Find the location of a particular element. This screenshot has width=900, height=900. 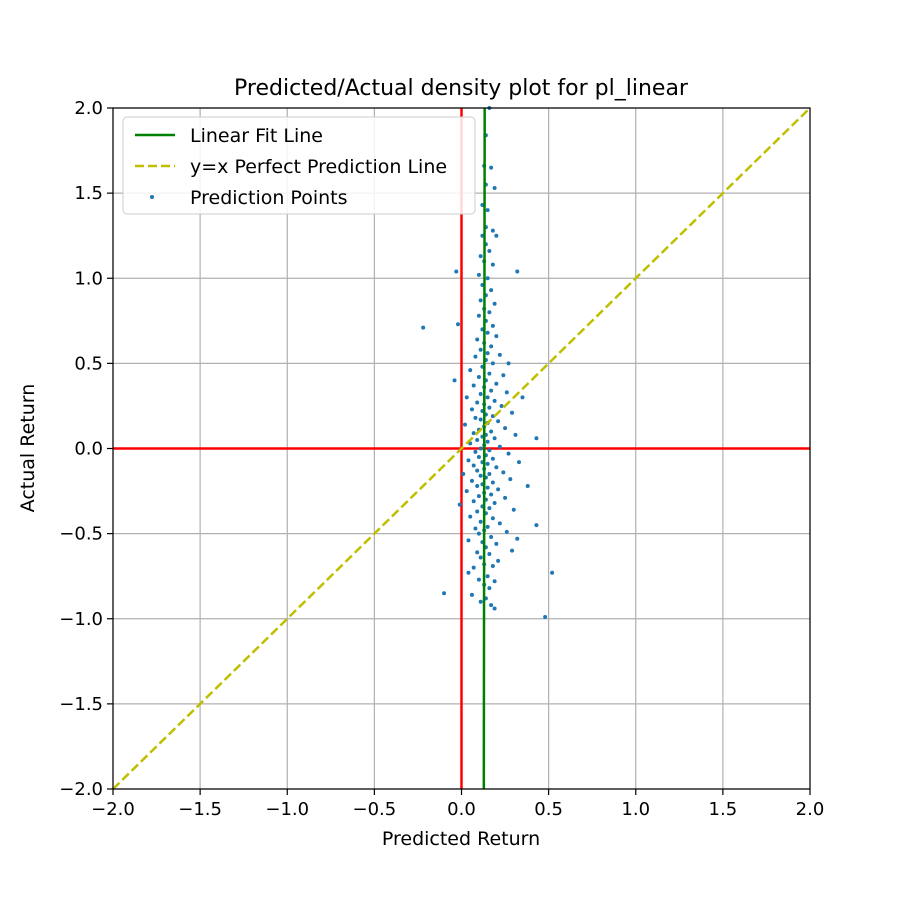

x-tick-label-4: 0.0 is located at coordinates (461, 809).